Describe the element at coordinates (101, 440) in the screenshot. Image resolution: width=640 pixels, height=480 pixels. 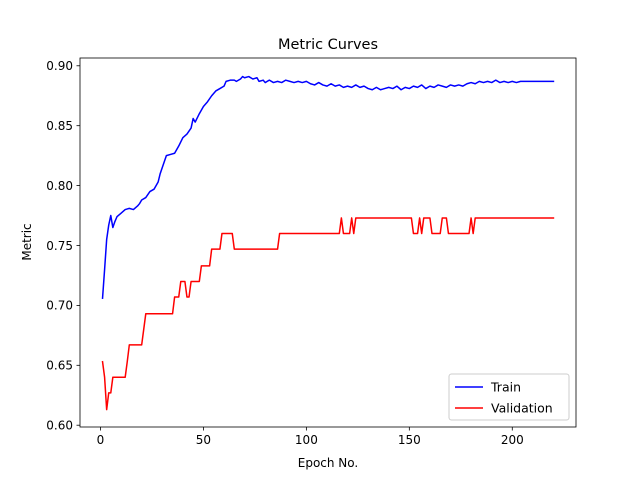
I see `x-tick-label: 0` at that location.